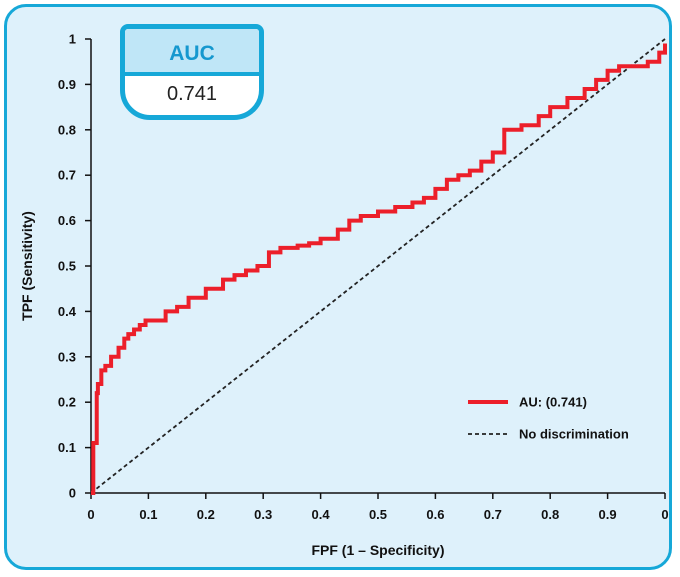 The width and height of the screenshot is (680, 577). I want to click on x-tick-label: 0.5, so click(378, 514).